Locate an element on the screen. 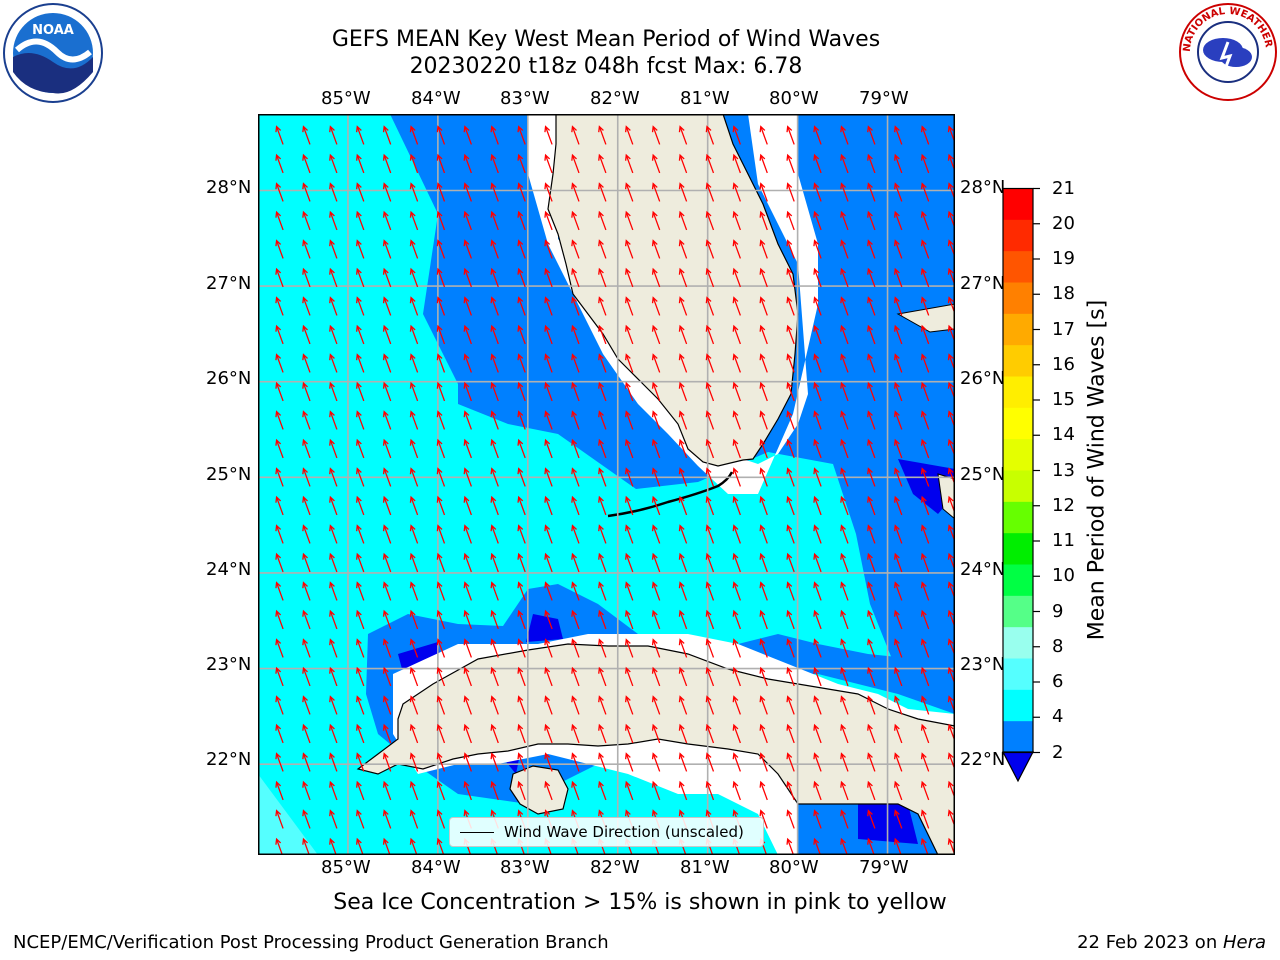 The image size is (1280, 960). period-below-2-zone-bahamas is located at coordinates (926, 486).